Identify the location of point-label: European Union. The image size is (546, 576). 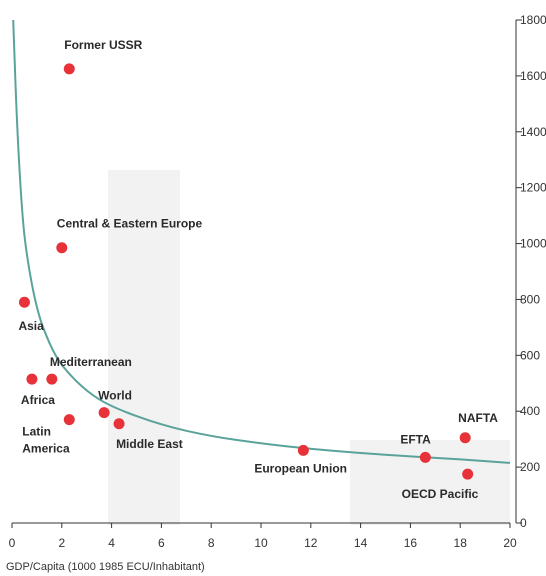
(300, 468).